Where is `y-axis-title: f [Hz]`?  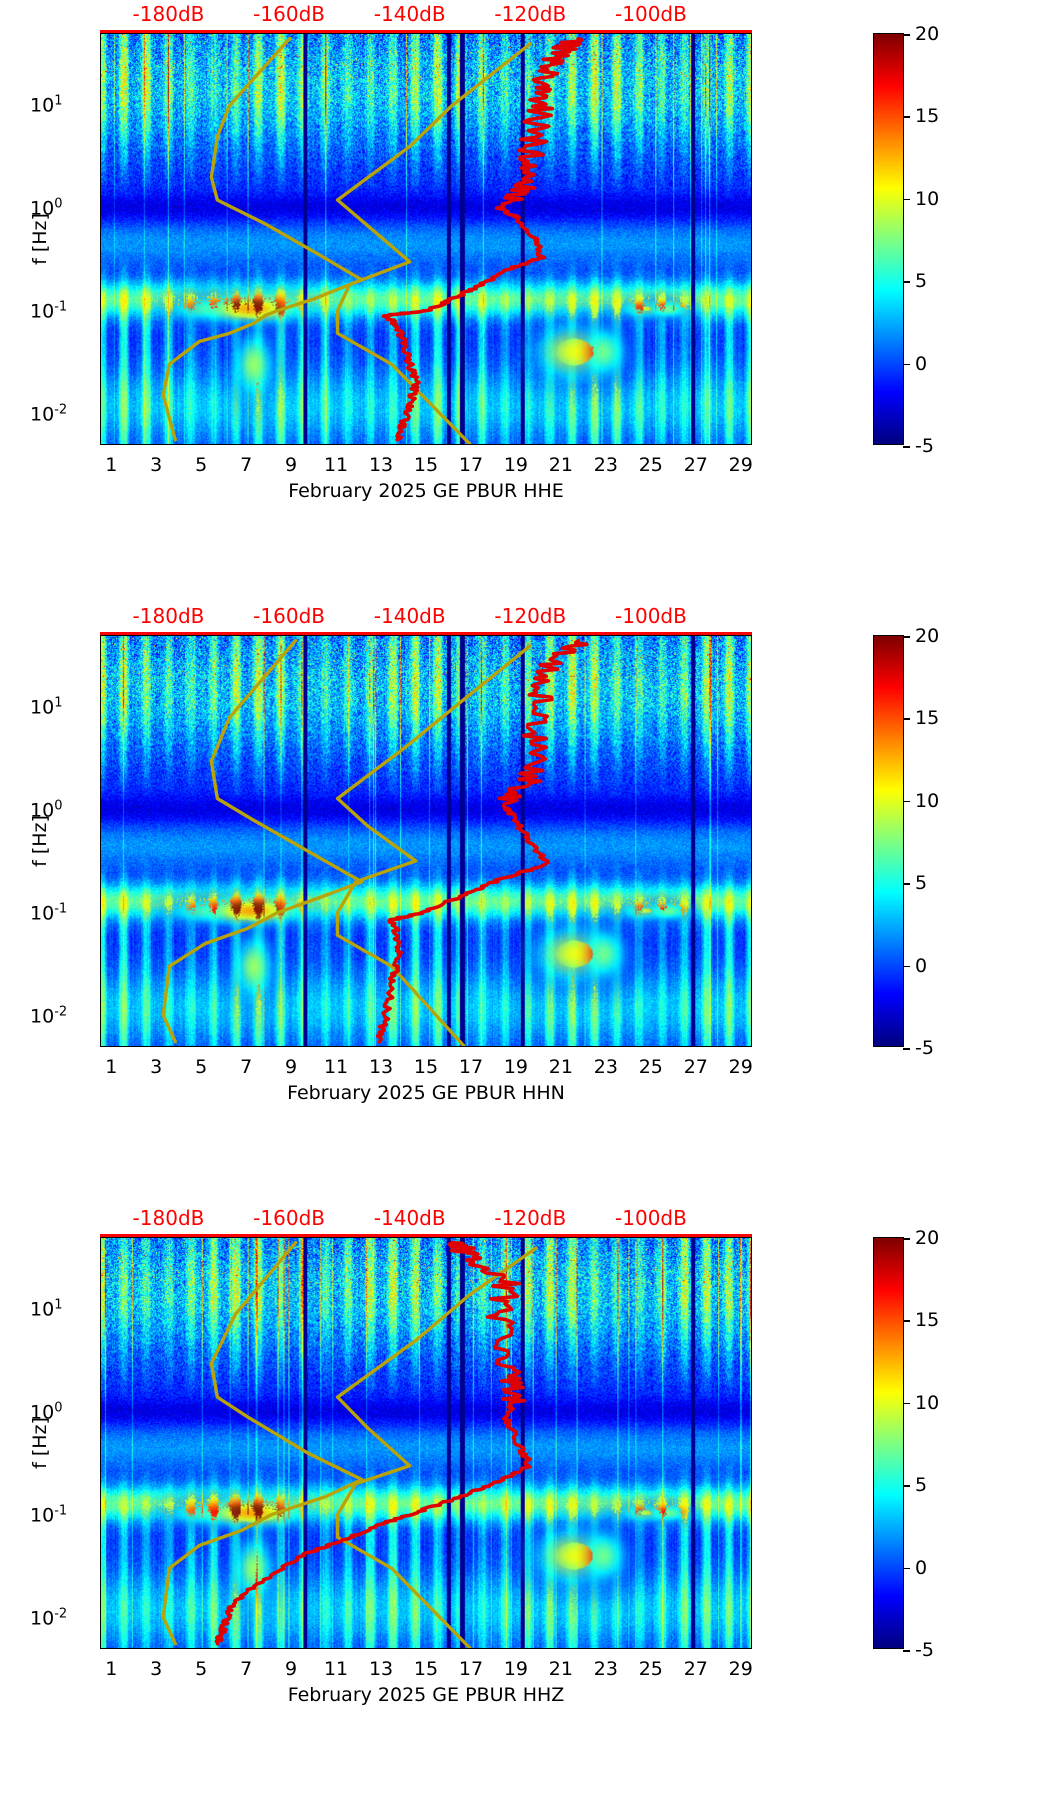
y-axis-title: f [Hz] is located at coordinates (39, 239).